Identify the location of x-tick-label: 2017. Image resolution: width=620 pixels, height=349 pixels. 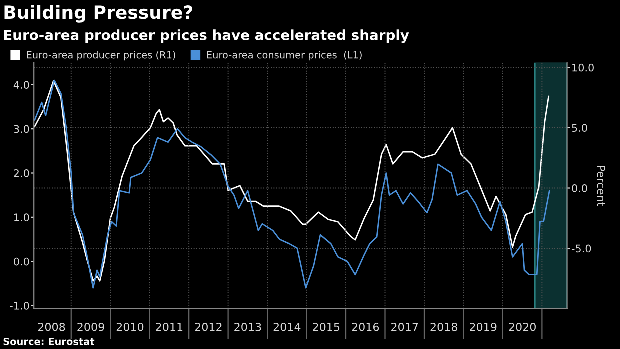
(405, 327).